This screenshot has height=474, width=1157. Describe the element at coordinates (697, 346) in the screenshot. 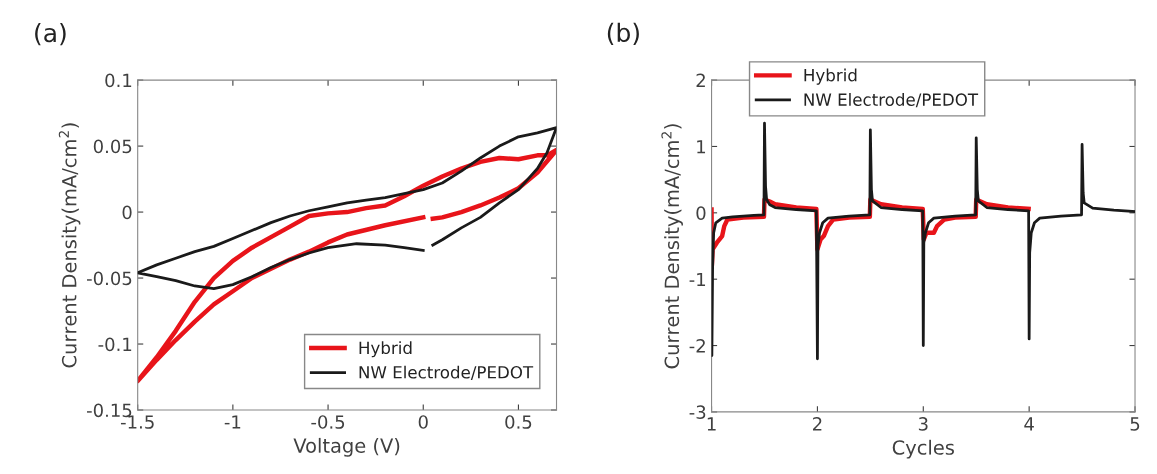

I see `y-tick-label: -2` at that location.